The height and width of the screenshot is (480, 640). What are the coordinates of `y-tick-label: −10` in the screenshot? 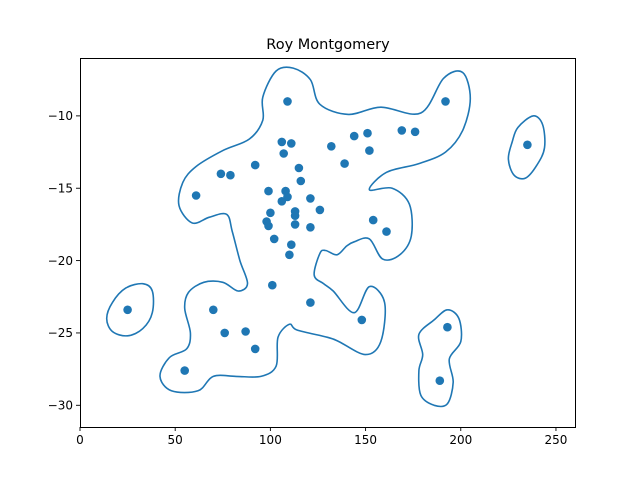 It's located at (60, 116).